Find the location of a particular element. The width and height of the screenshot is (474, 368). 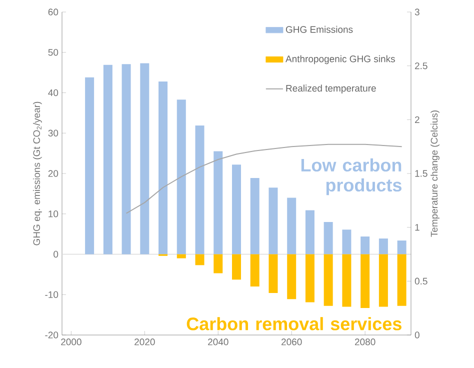

y-tick-label: 30 is located at coordinates (53, 133).